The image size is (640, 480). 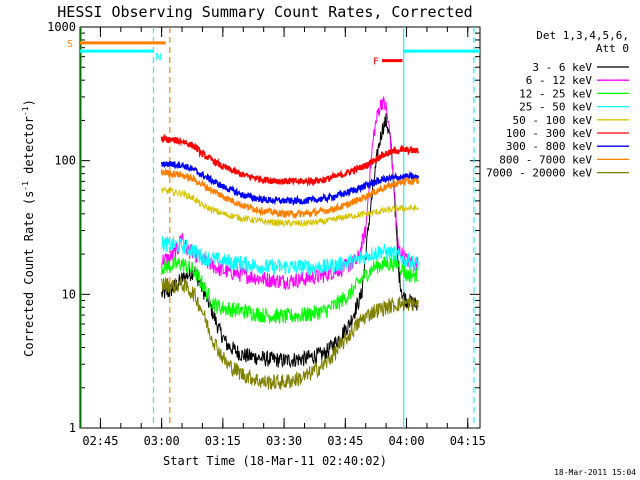 What do you see at coordinates (284, 441) in the screenshot?
I see `x-tick-label: 03:30` at bounding box center [284, 441].